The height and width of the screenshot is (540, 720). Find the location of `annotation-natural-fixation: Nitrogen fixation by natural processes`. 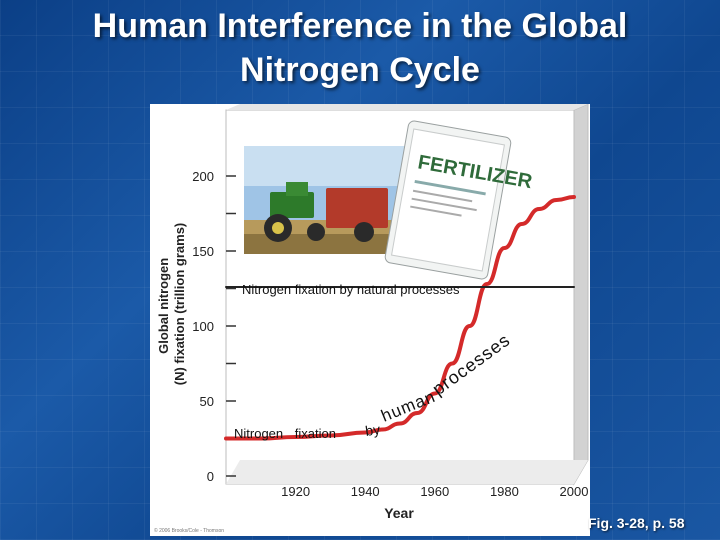

annotation-natural-fixation: Nitrogen fixation by natural processes is located at coordinates (351, 289).